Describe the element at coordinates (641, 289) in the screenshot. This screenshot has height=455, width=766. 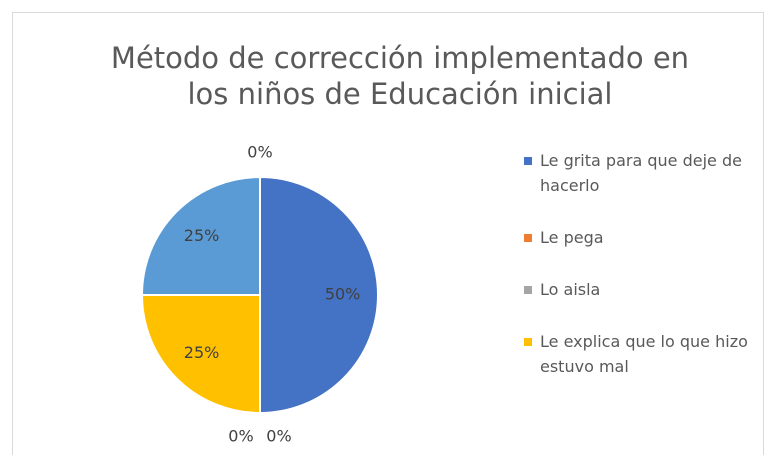
I see `legend-item: Lo aisla` at that location.